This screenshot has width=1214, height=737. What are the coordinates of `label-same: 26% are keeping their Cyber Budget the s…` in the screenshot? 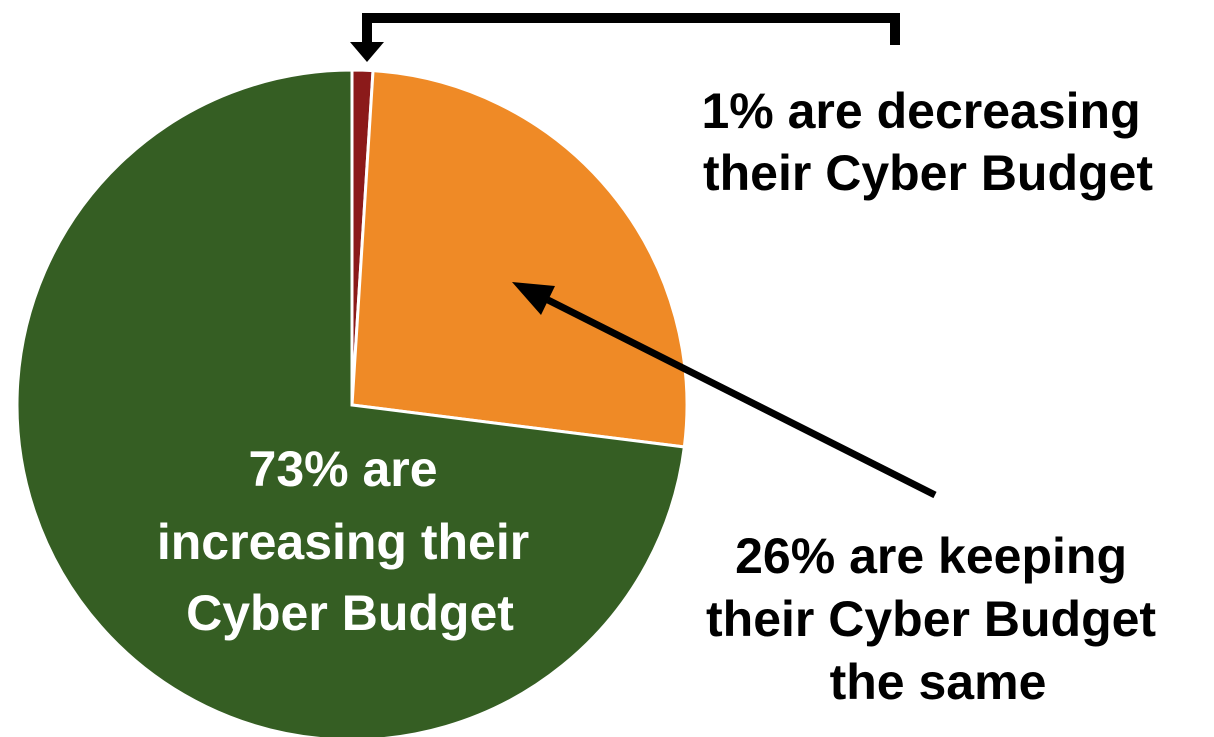 It's located at (938, 619).